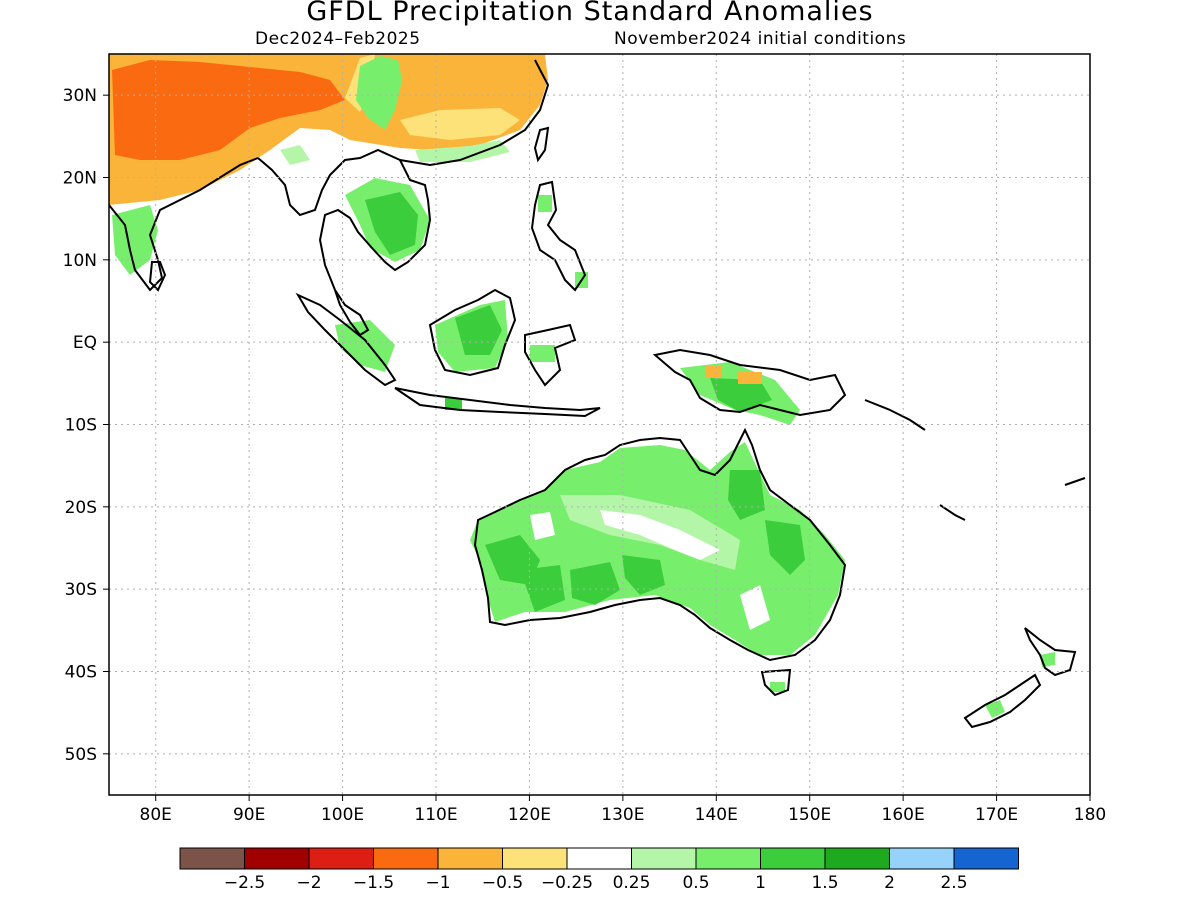  What do you see at coordinates (85, 343) in the screenshot?
I see `lat-label: EQ` at bounding box center [85, 343].